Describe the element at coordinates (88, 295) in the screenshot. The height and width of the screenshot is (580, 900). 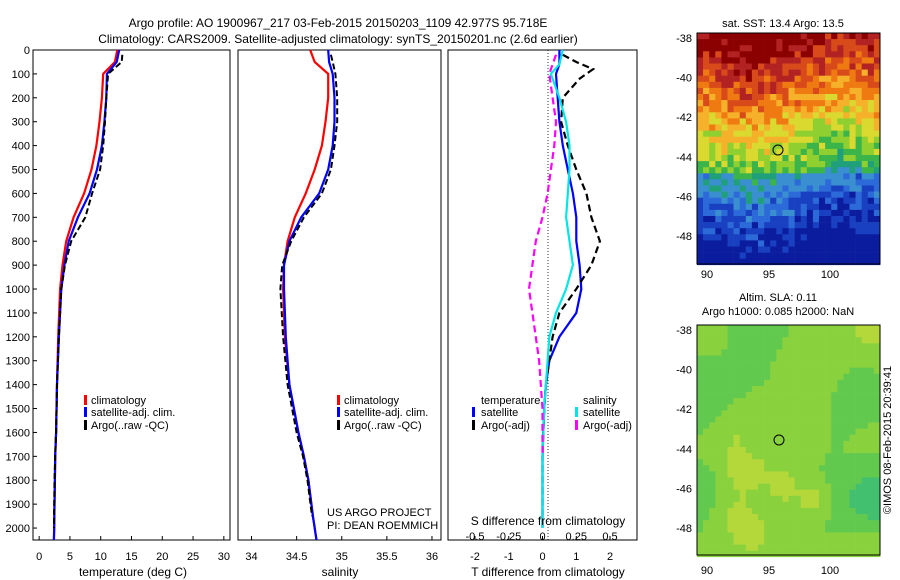
I see `temperature-profile-lines` at that location.